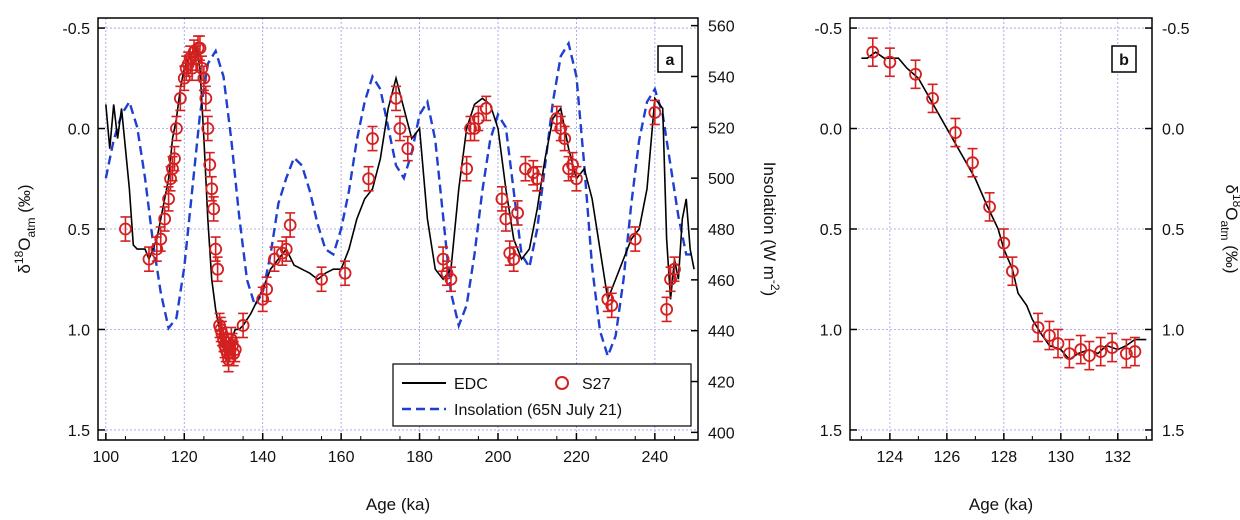 The image size is (1240, 520). Describe the element at coordinates (24, 200) in the screenshot. I see `y-title-unit: (‰)` at that location.